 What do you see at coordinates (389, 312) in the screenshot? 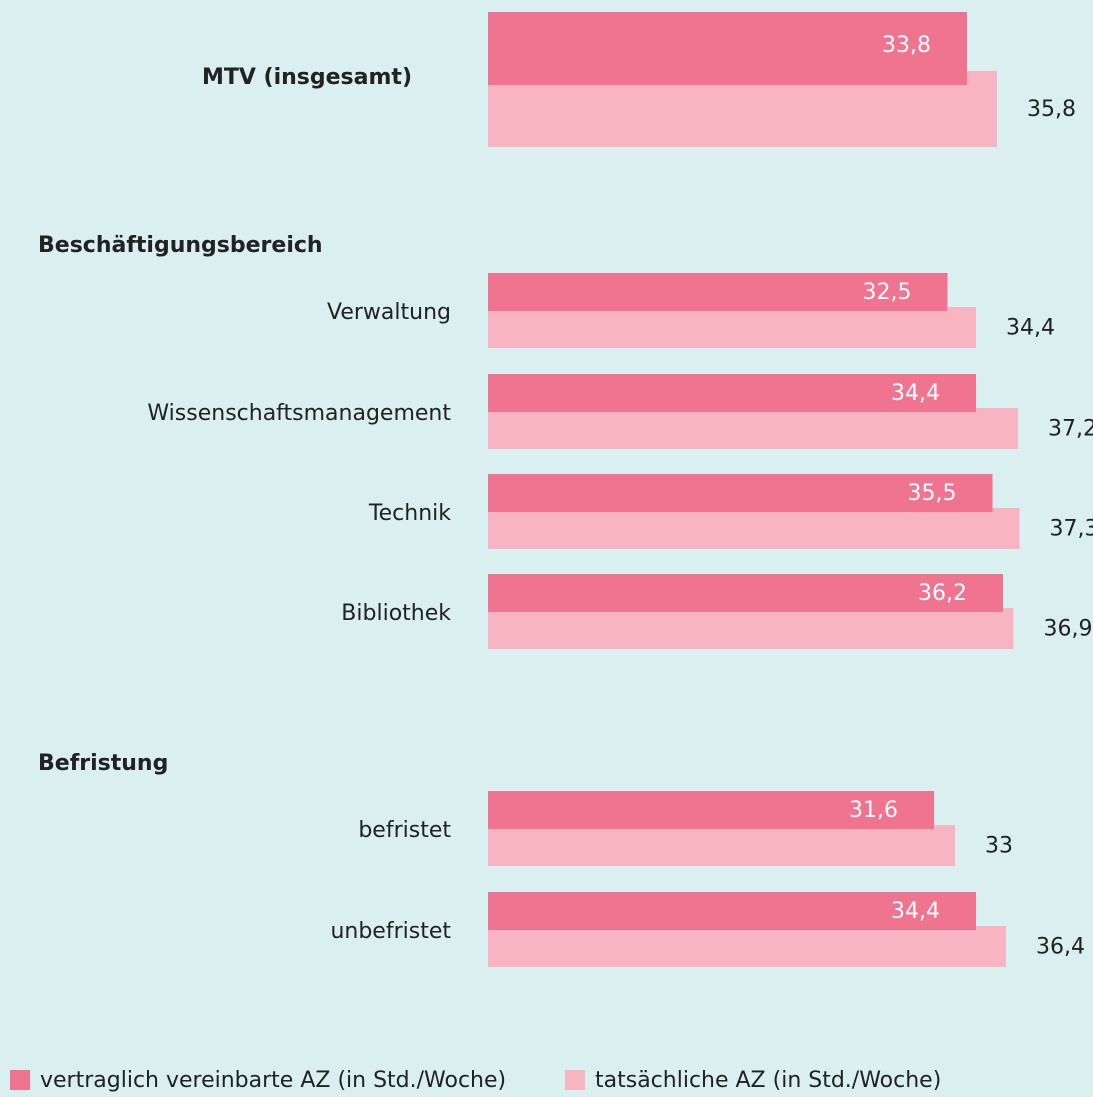
I see `category-label: Verwaltung` at bounding box center [389, 312].